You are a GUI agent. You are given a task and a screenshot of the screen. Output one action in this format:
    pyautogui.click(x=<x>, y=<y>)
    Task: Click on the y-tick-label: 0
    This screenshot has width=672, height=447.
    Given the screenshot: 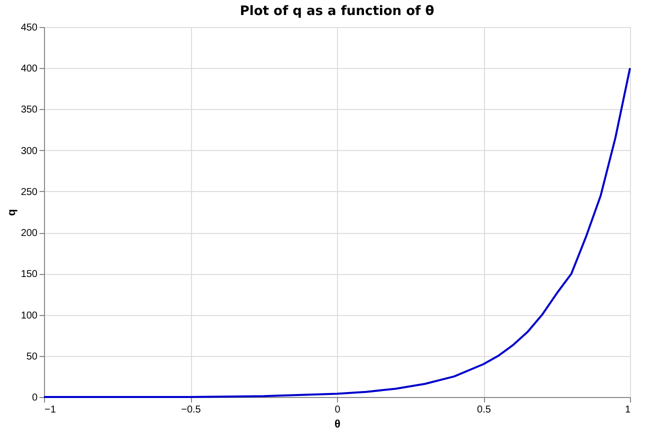 What is the action you would take?
    pyautogui.click(x=35, y=398)
    